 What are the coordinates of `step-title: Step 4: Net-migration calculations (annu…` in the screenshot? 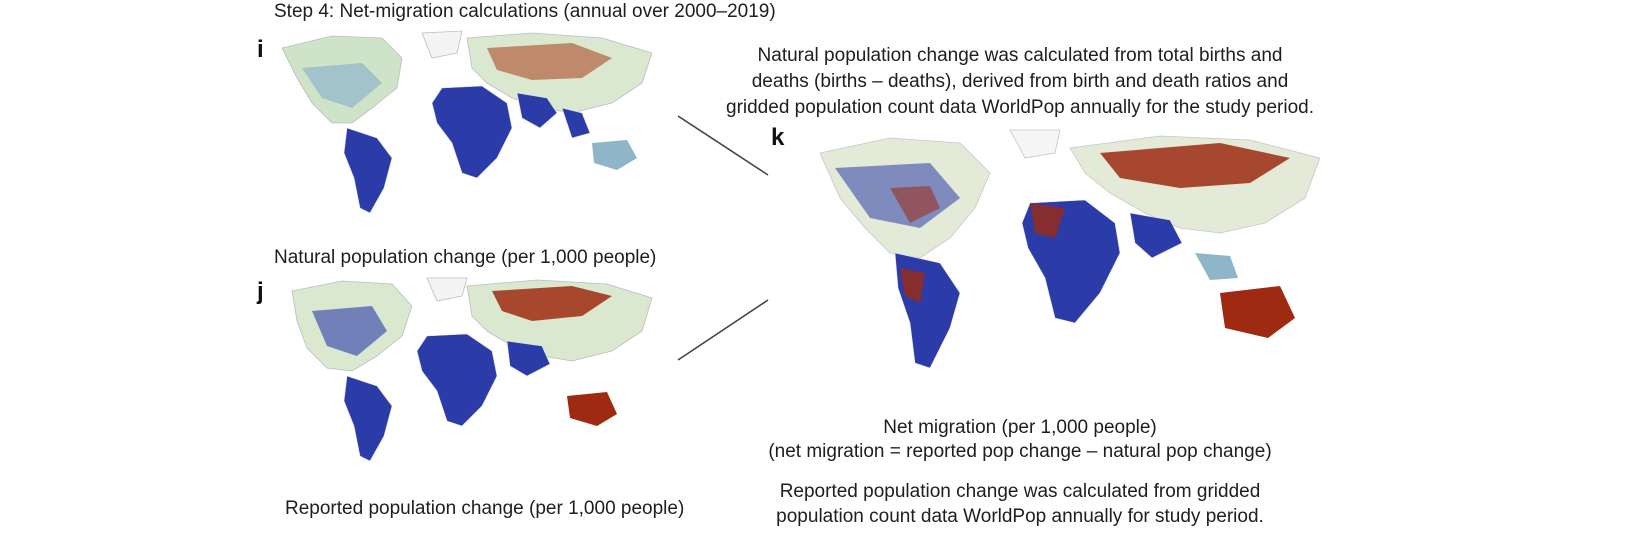 It's located at (525, 11).